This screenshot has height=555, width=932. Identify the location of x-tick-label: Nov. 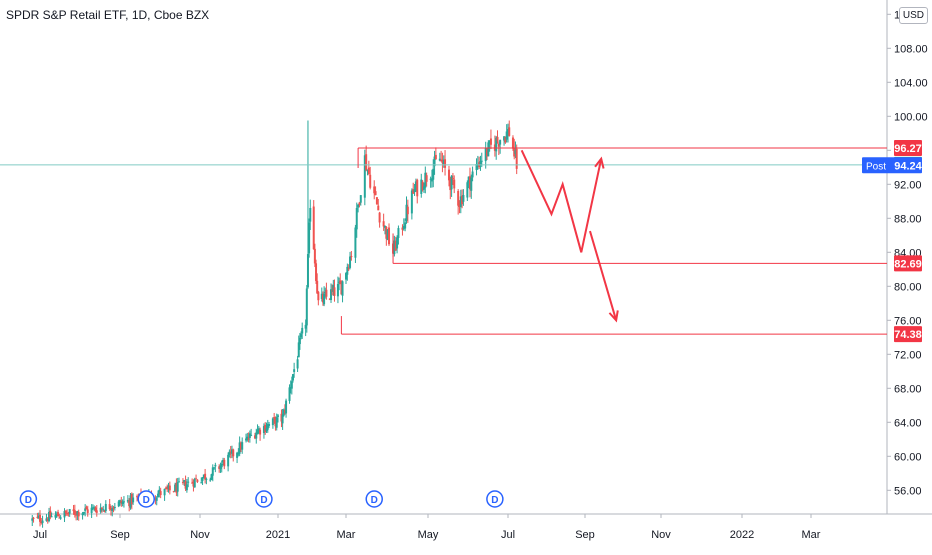
(200, 535).